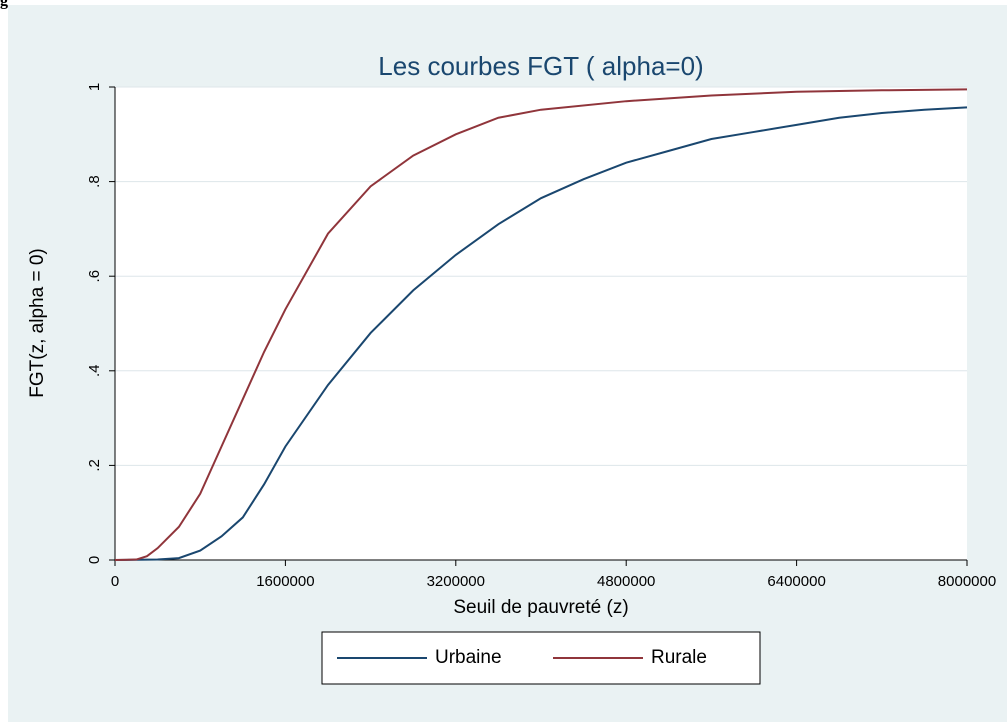  What do you see at coordinates (94, 465) in the screenshot?
I see `y-tick-label: .2` at bounding box center [94, 465].